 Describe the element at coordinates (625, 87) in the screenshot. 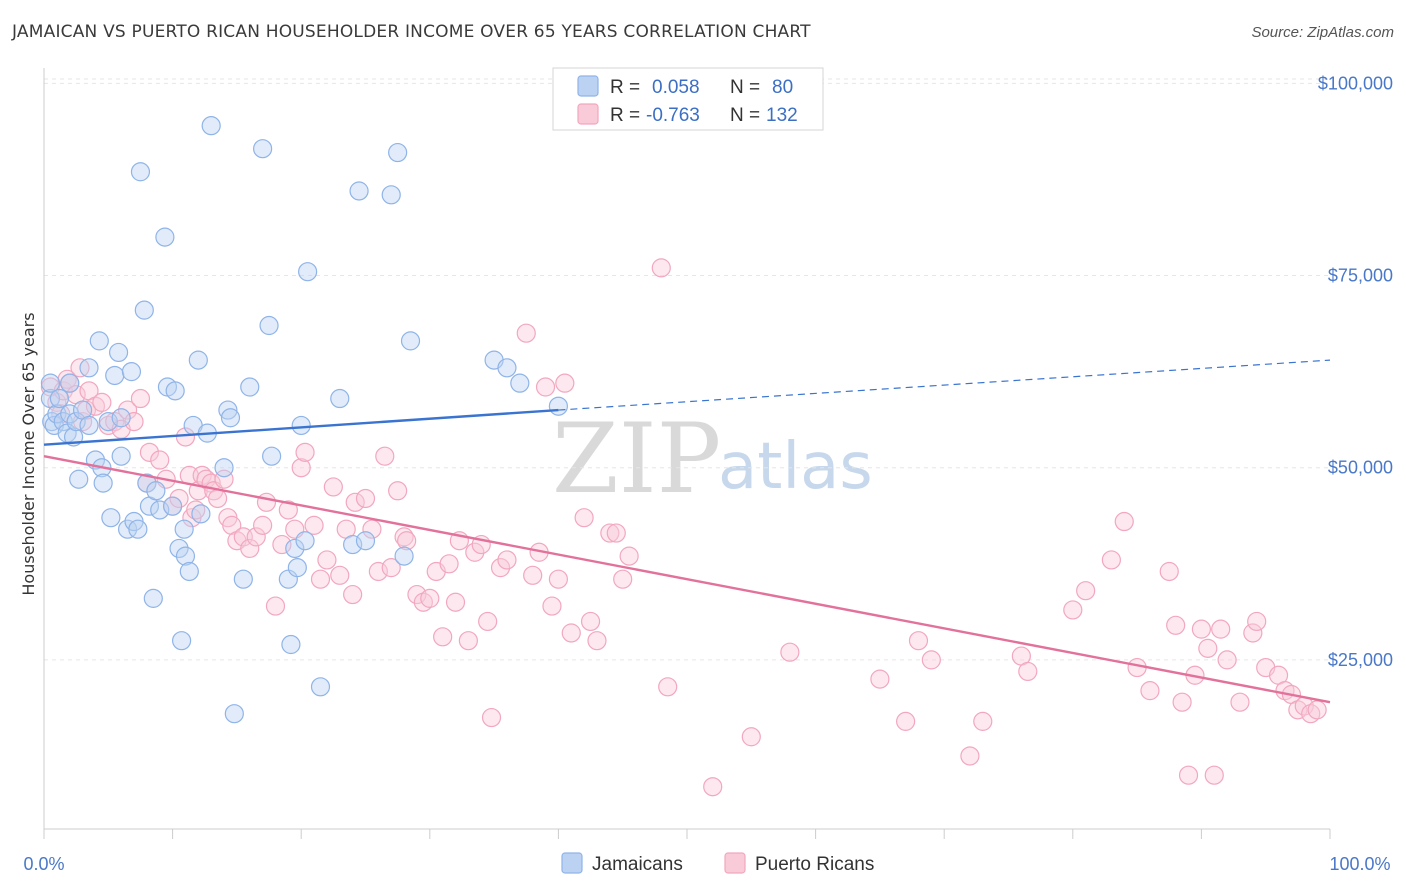

I see `legend-r-label-1: R =` at that location.